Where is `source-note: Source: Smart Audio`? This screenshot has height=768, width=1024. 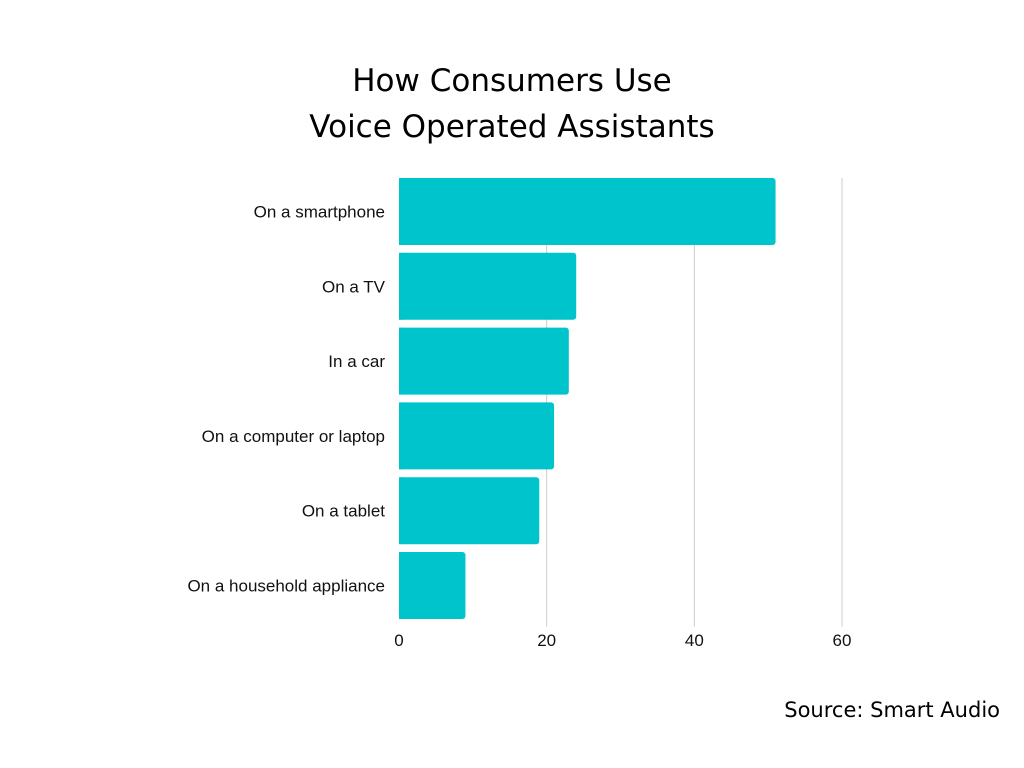 source-note: Source: Smart Audio is located at coordinates (892, 710).